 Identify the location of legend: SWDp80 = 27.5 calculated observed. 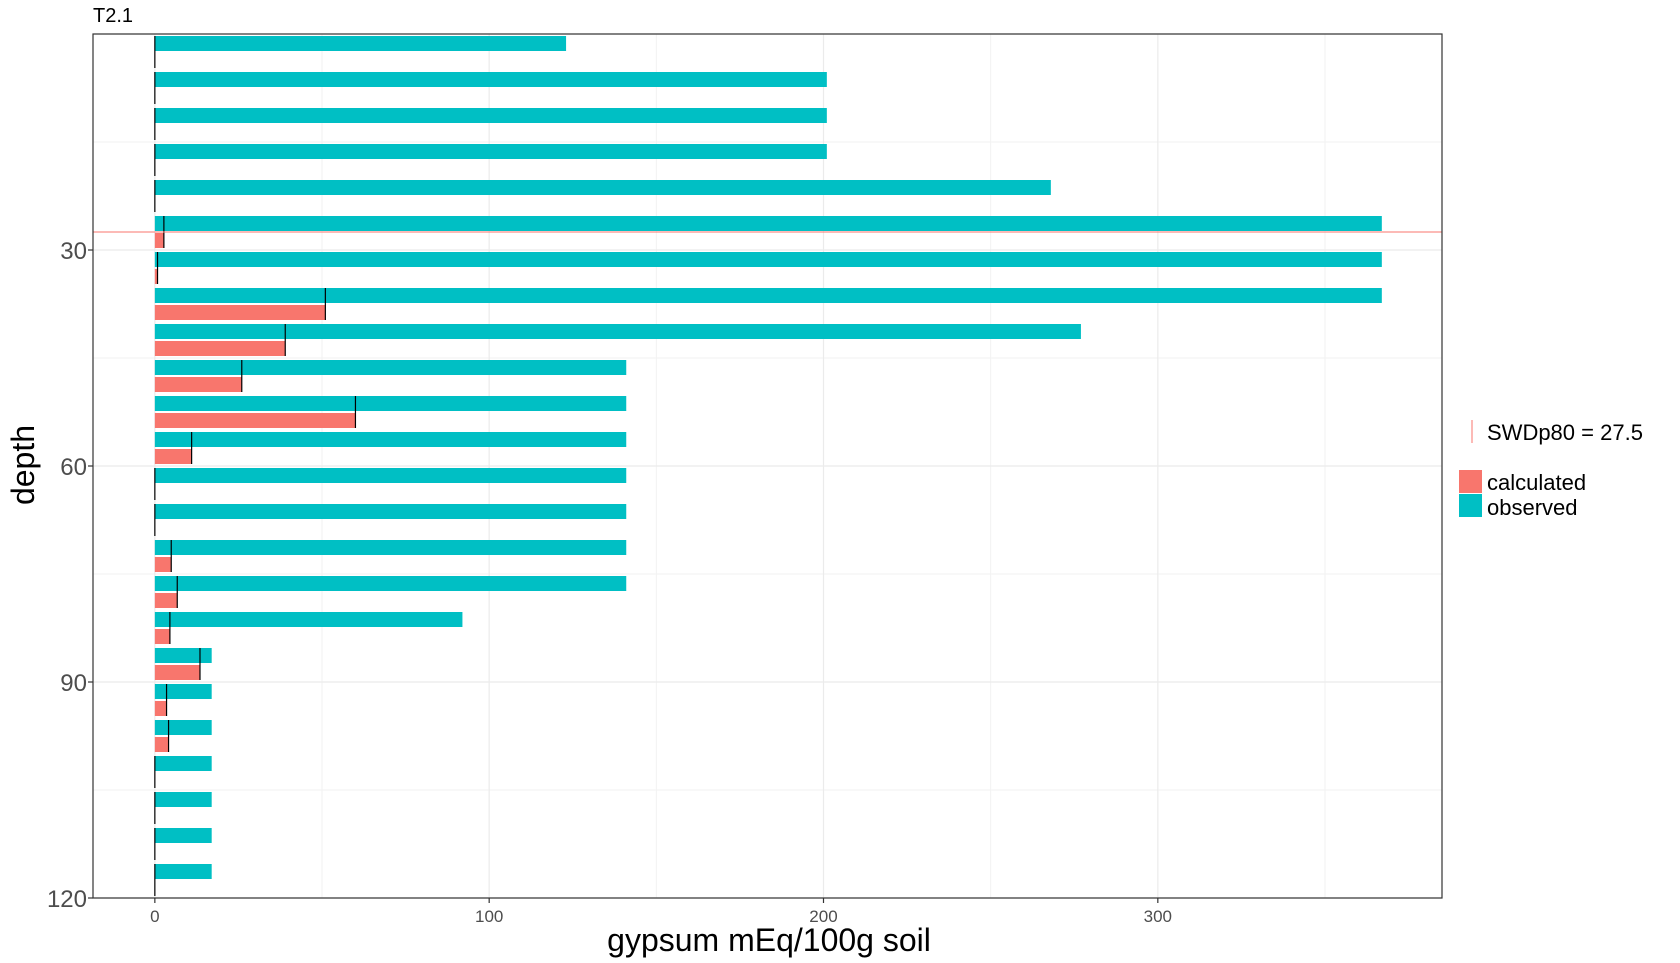
(1551, 470).